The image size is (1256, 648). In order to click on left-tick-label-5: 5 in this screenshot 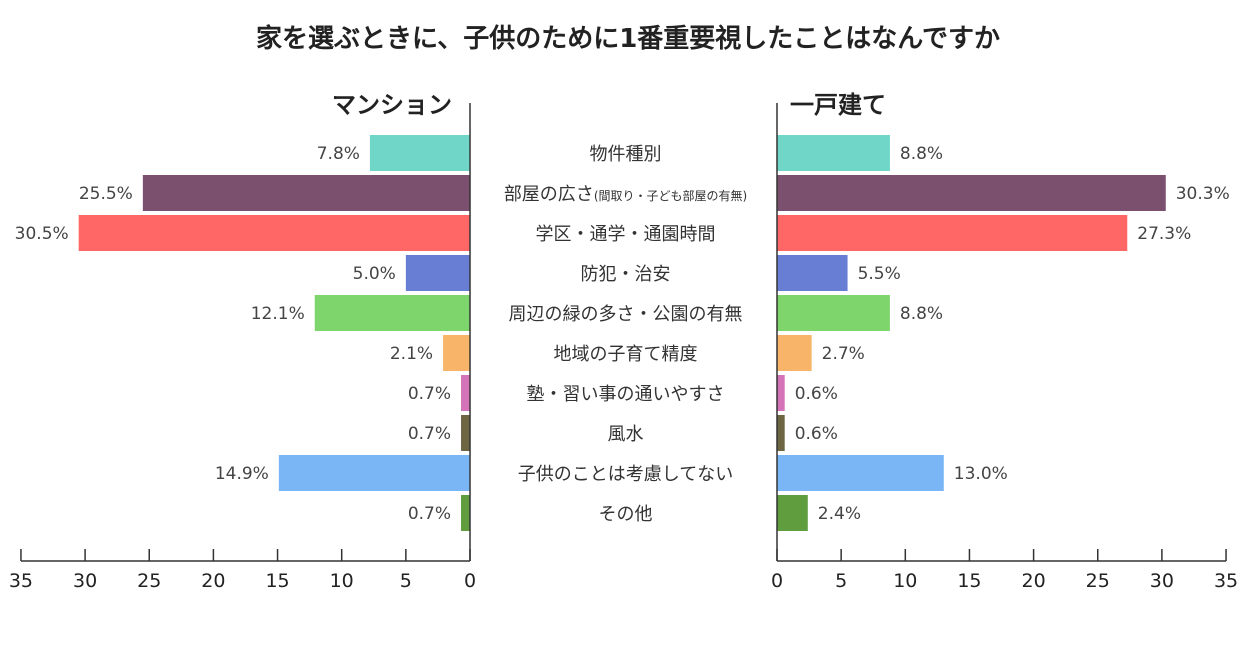, I will do `click(406, 581)`.